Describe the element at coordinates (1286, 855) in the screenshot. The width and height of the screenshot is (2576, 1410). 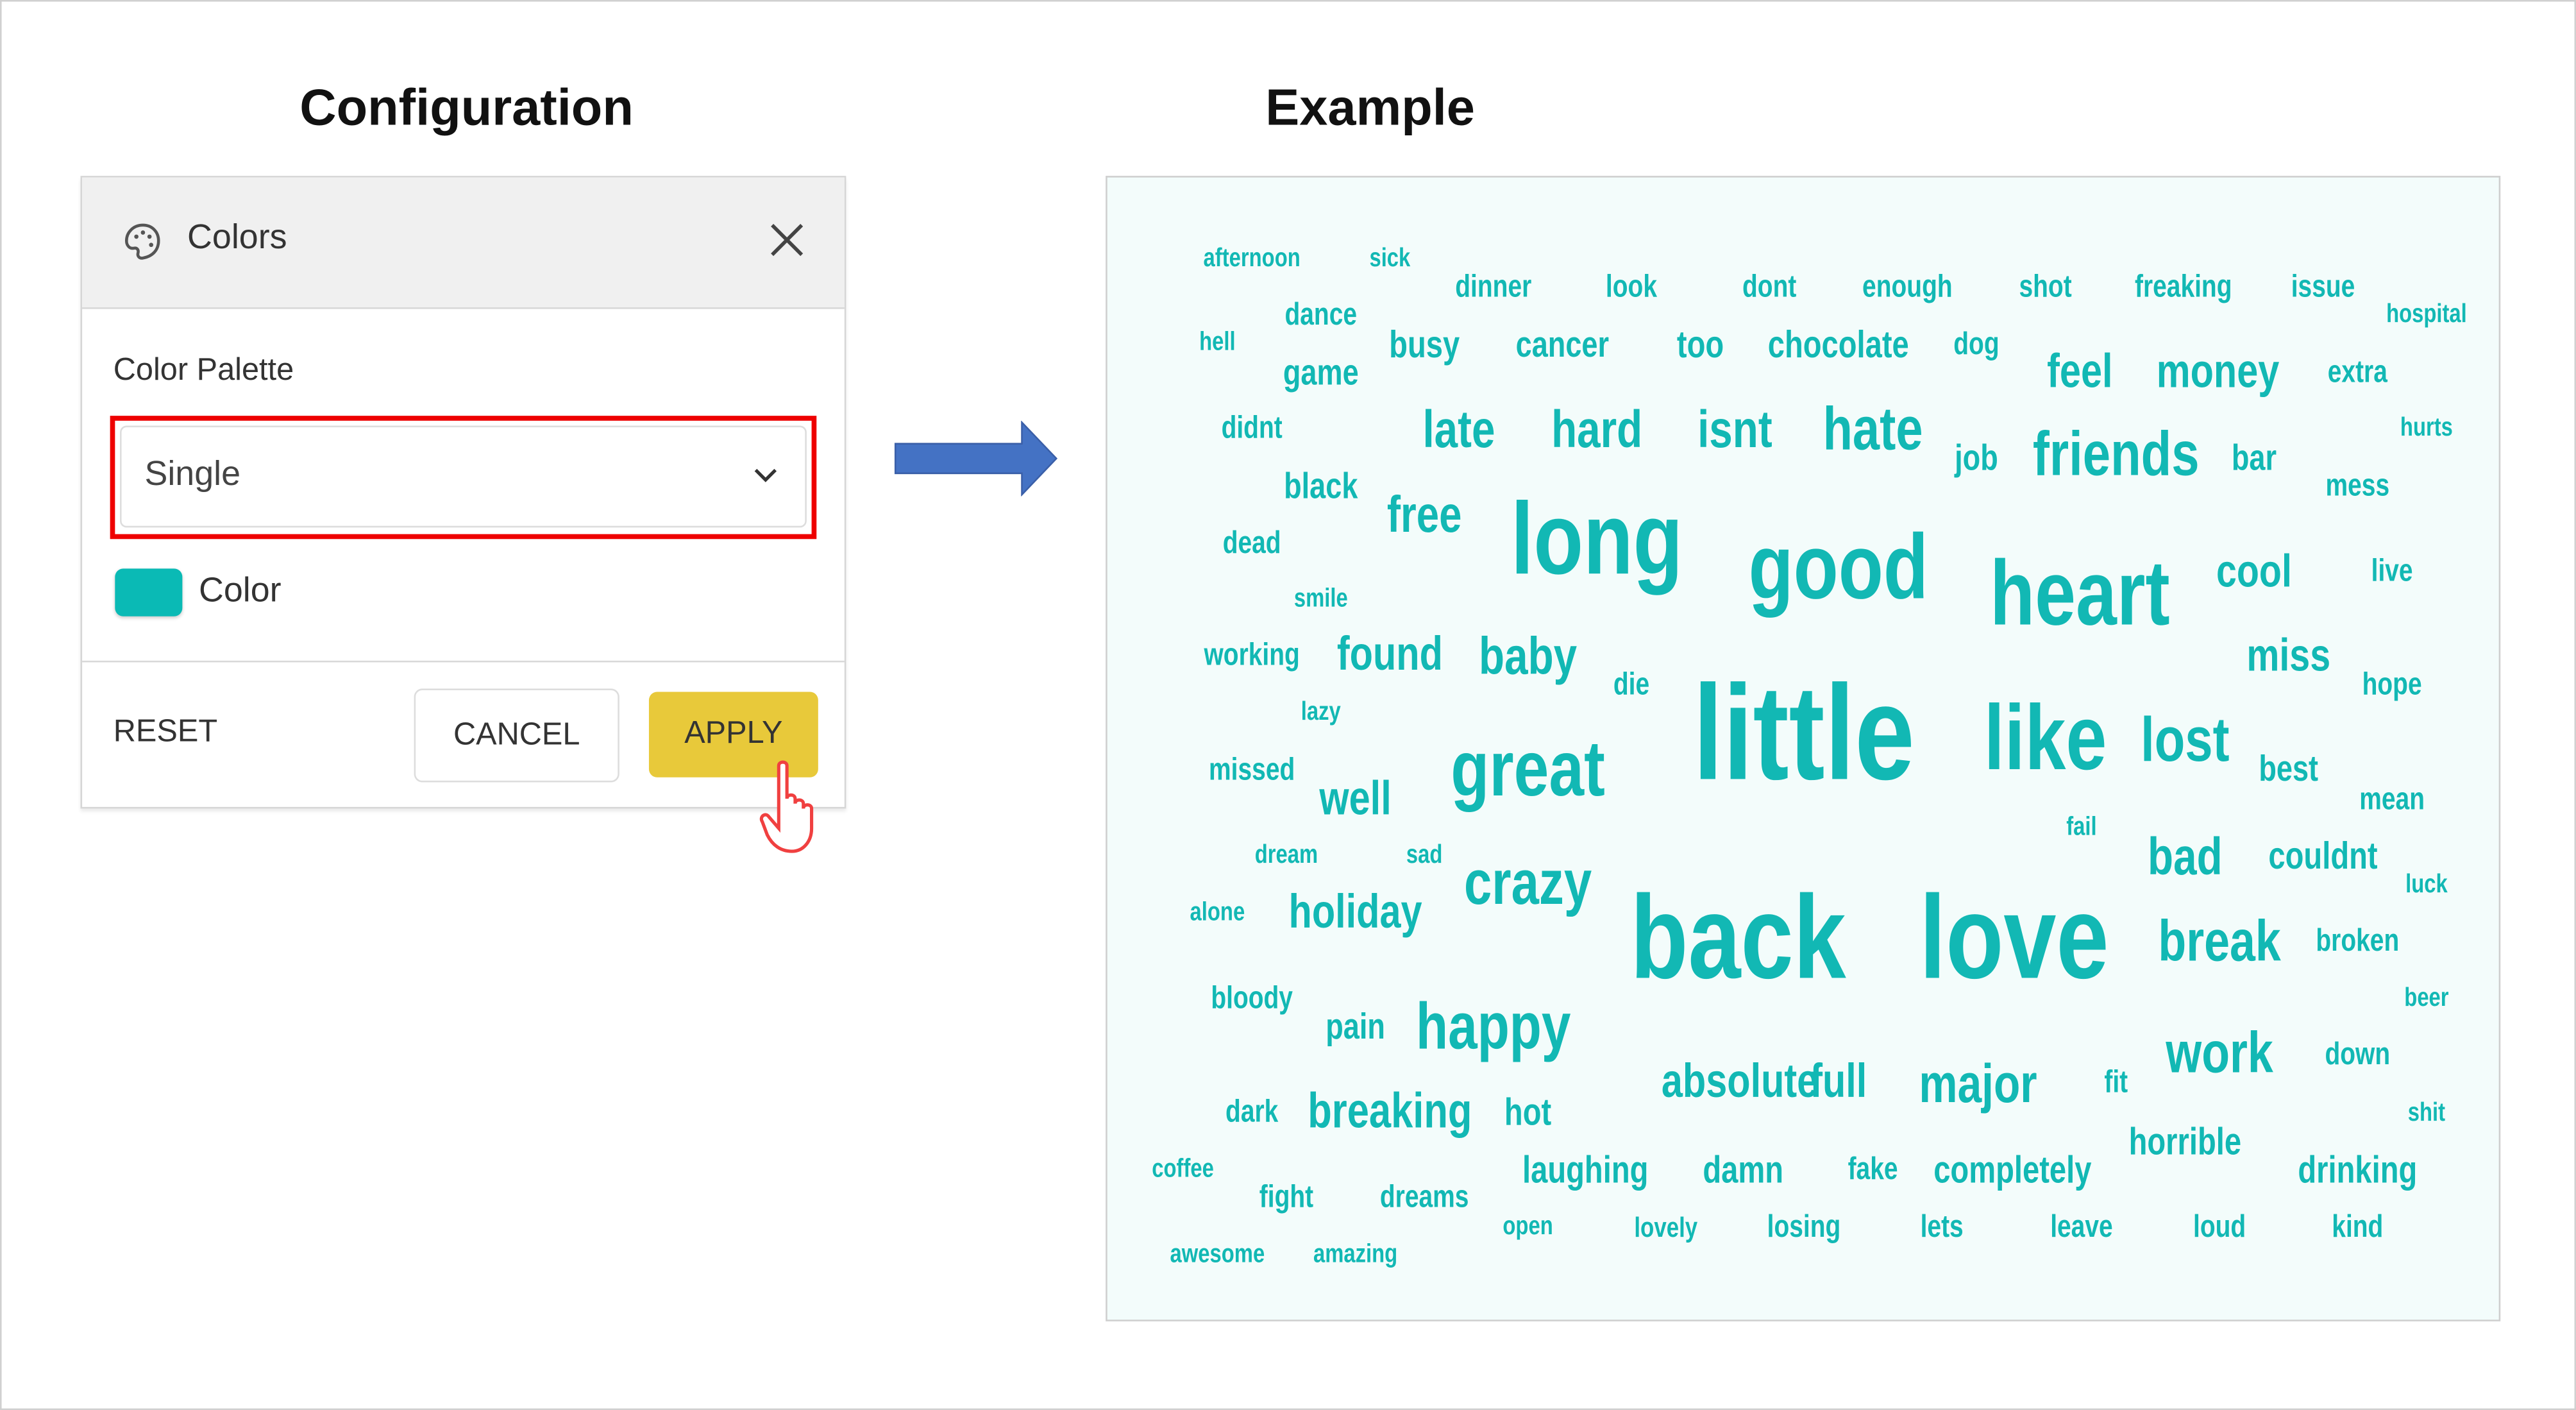
I see `cloud-word-dream: dream` at that location.